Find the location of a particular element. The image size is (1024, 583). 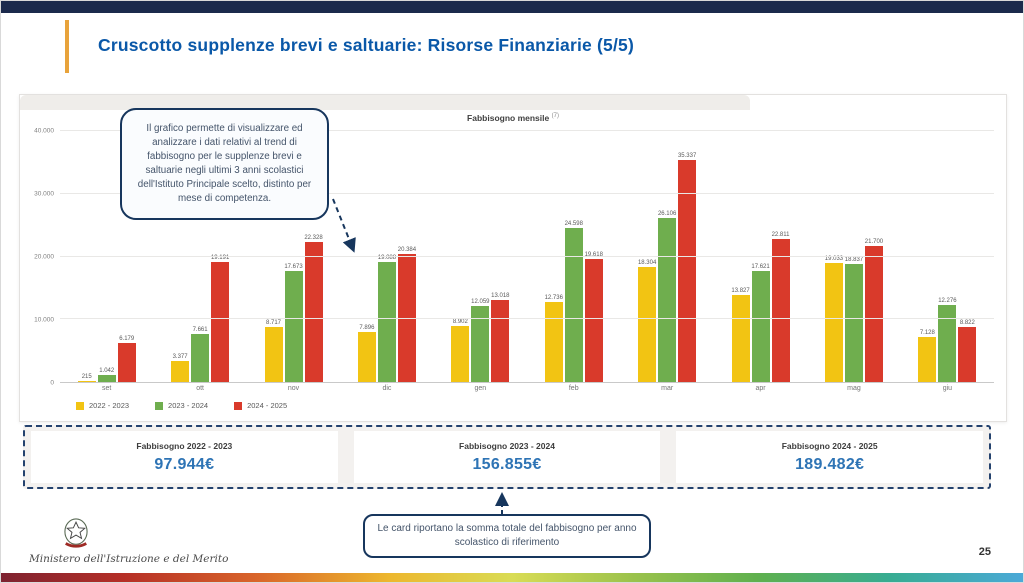

bar-dic-2023-2024: 19.088 is located at coordinates (387, 256).